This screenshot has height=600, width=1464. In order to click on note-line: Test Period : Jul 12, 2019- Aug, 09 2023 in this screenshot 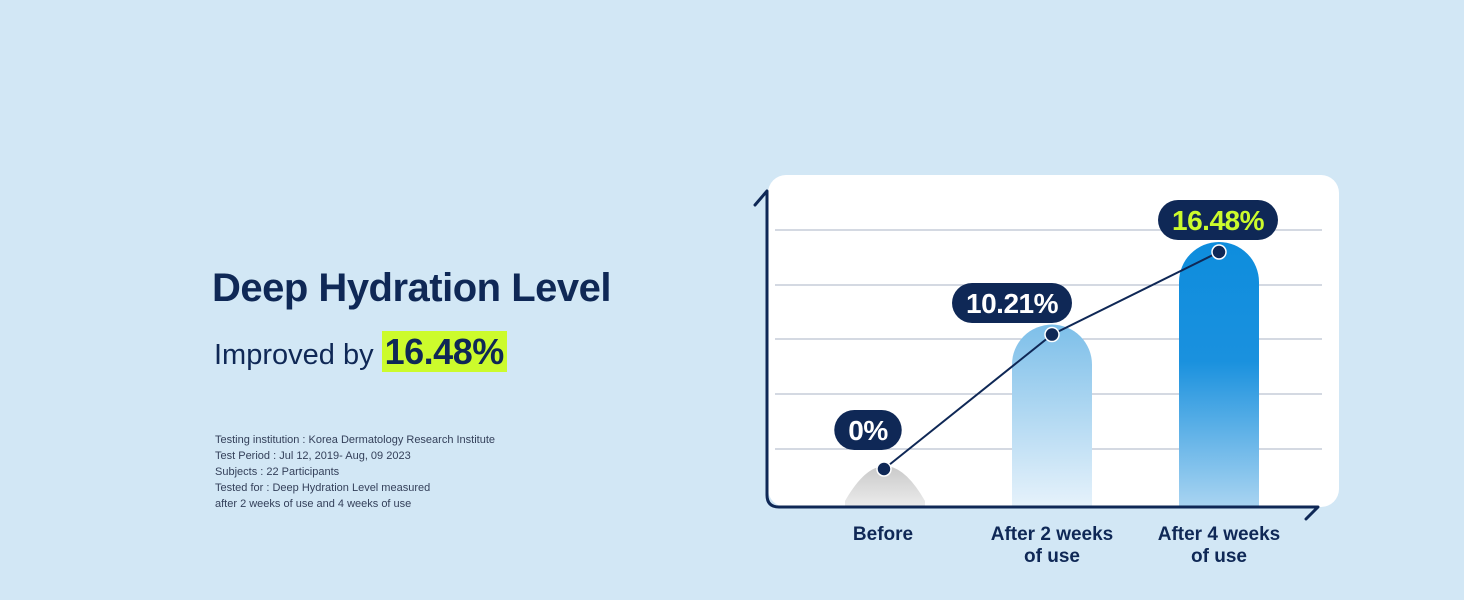, I will do `click(313, 456)`.